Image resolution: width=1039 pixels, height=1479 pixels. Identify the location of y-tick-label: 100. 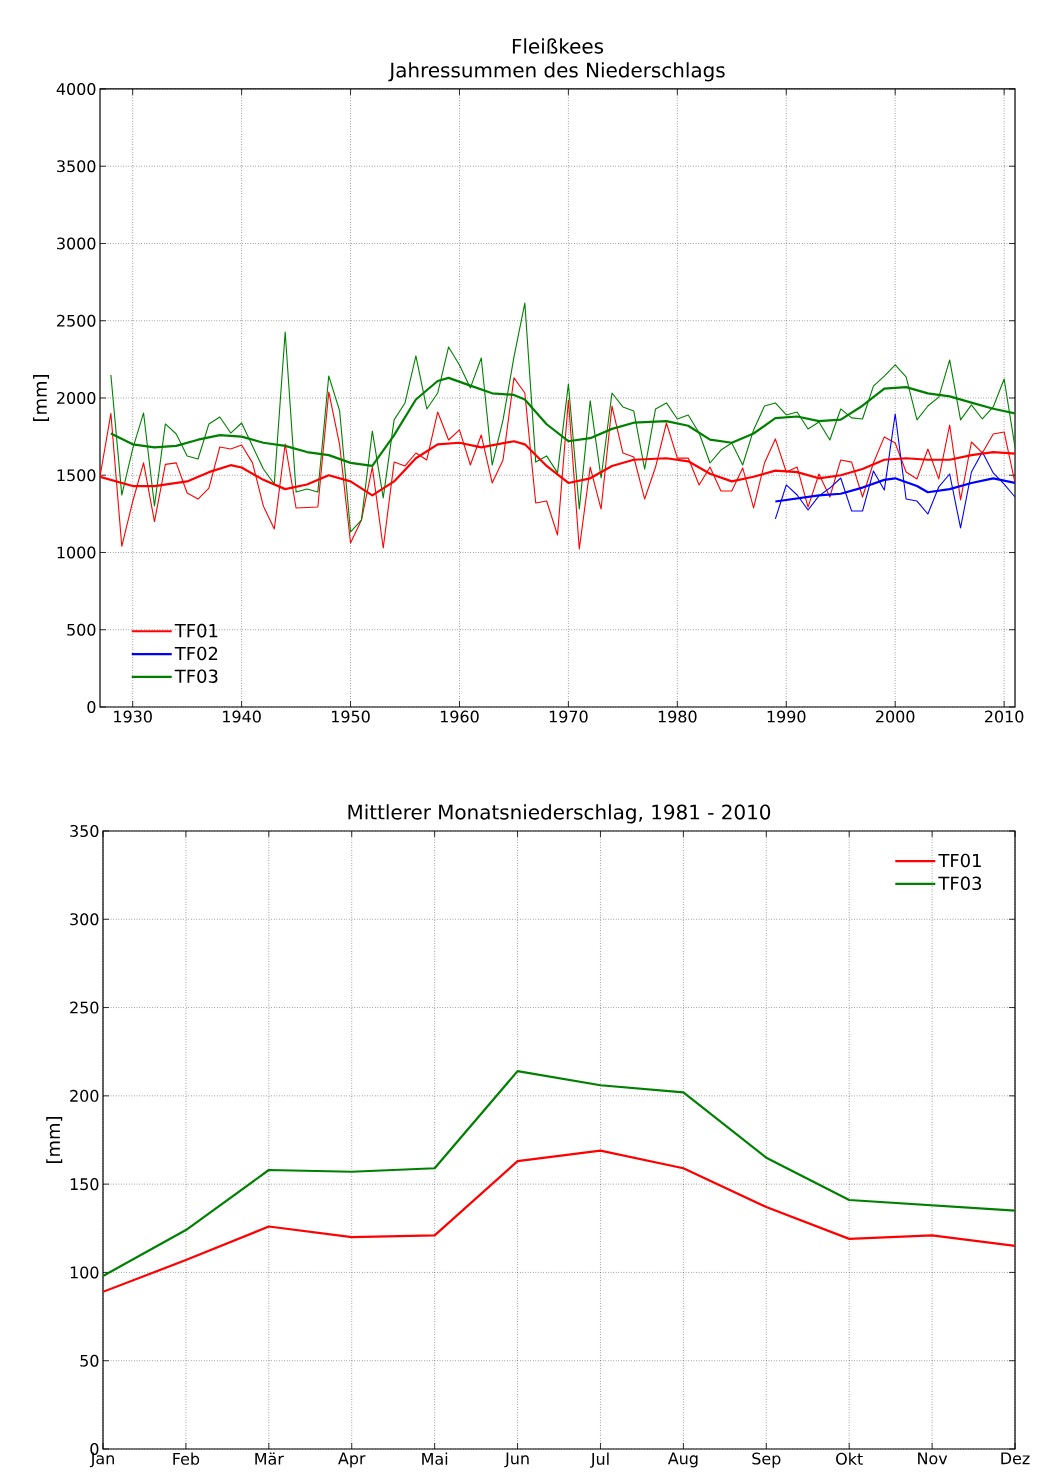
(84, 1272).